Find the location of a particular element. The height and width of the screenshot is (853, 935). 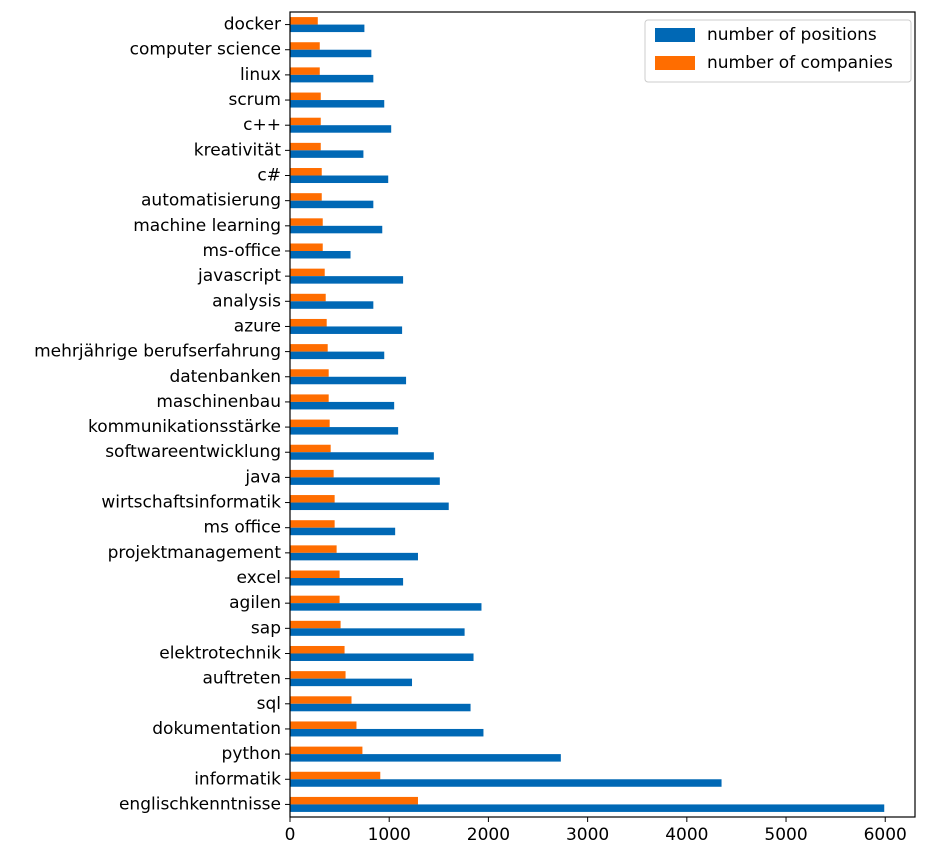

bar-companies-excel is located at coordinates (315, 574).